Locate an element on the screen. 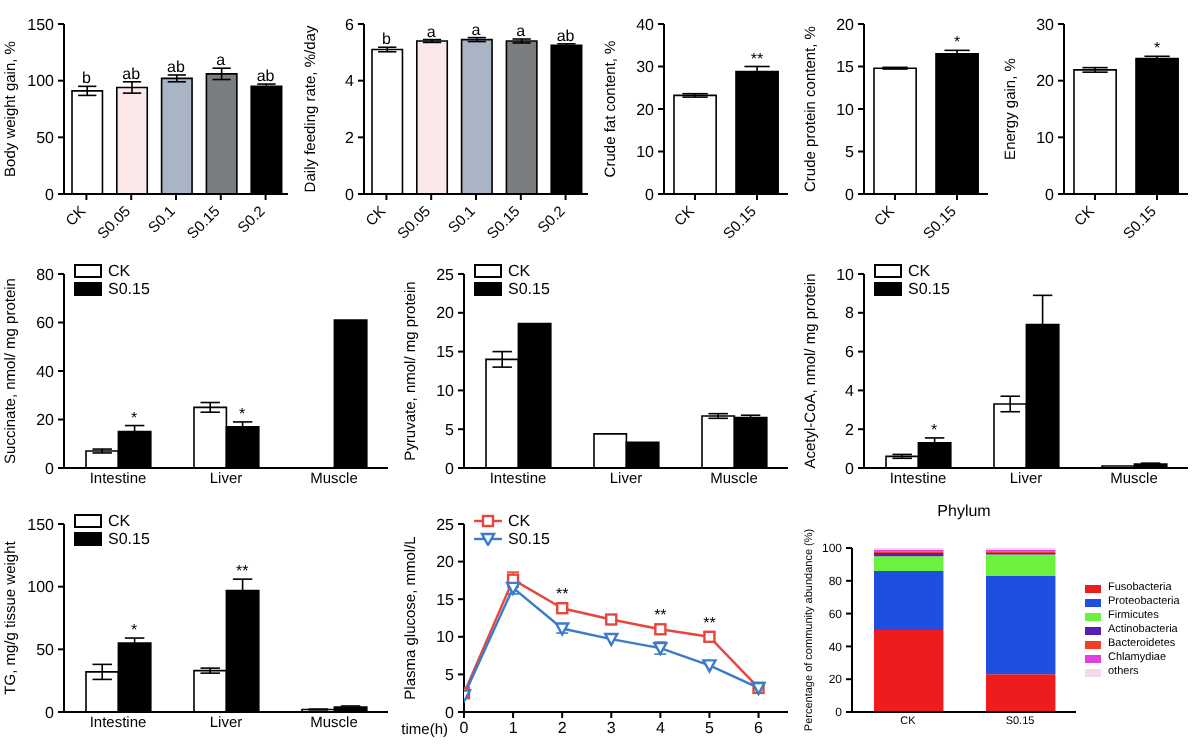 The height and width of the screenshot is (744, 1200). x-tick-label: 3 is located at coordinates (611, 728).